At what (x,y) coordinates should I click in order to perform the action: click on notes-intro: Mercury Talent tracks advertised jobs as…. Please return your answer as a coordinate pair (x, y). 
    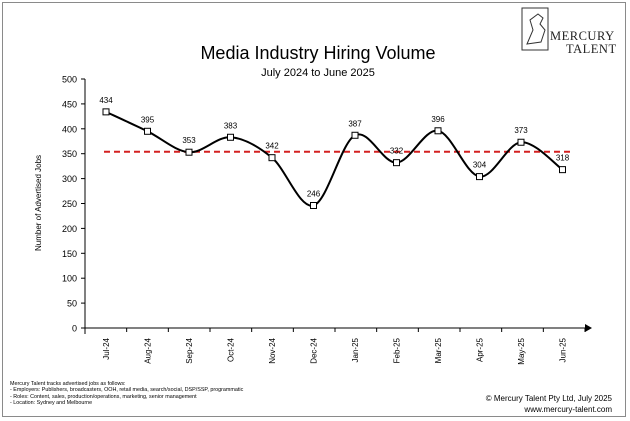
    Looking at the image, I should click on (68, 384).